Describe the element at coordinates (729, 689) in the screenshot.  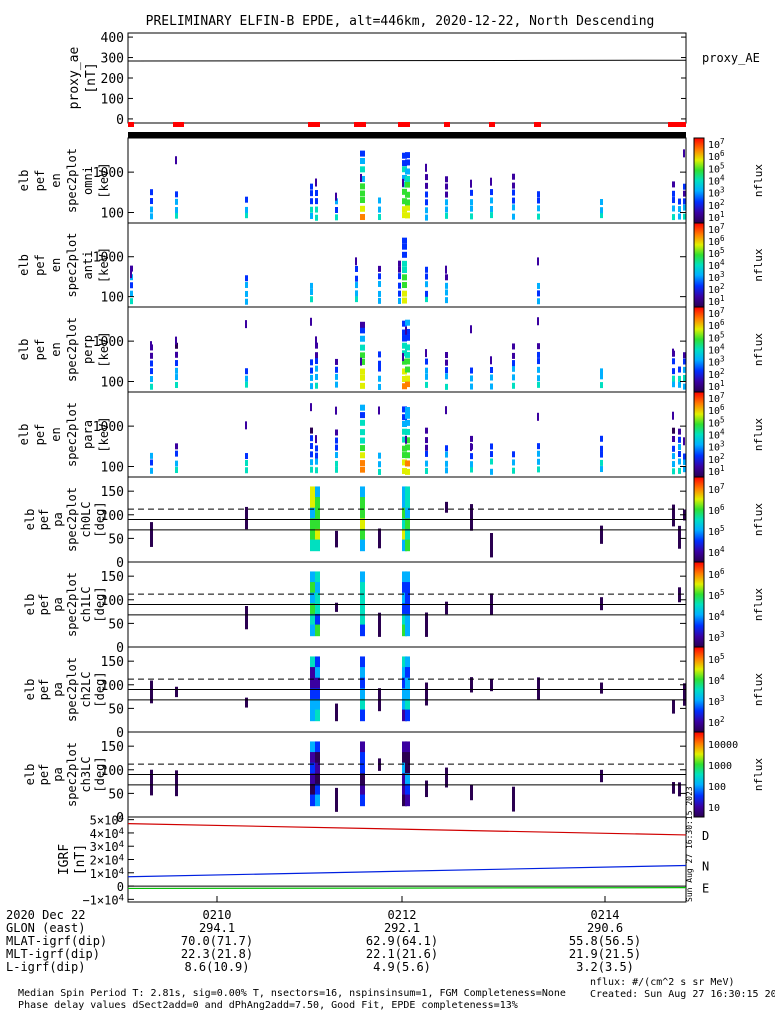
I see `colorbar: 10⁵ 10⁴ 10³ 10² nflux` at that location.